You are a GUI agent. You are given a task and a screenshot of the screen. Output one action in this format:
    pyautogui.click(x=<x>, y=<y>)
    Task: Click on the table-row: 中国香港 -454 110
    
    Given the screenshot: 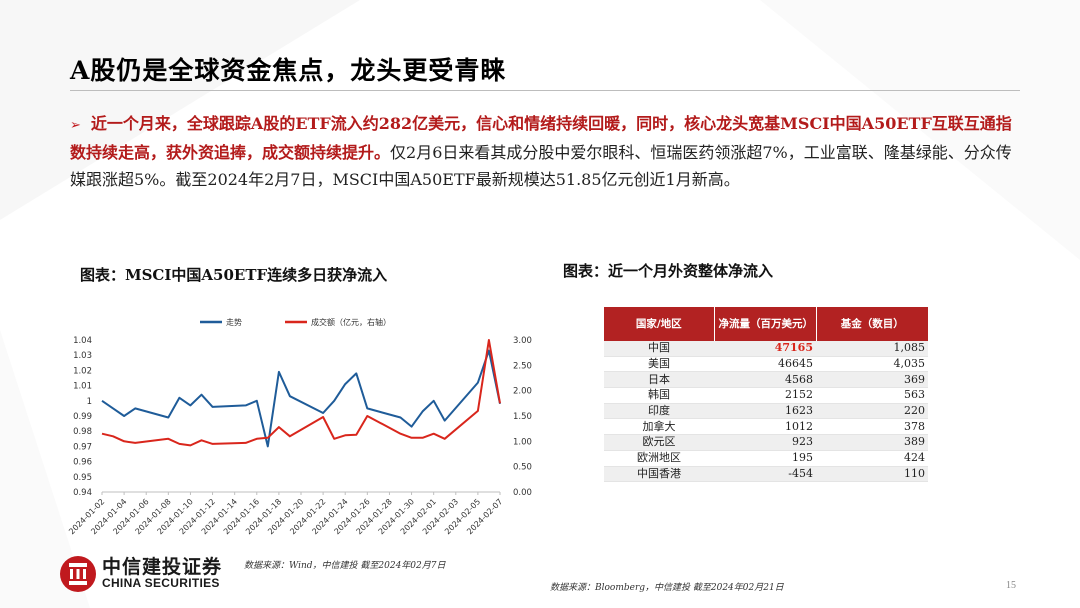 What is the action you would take?
    pyautogui.click(x=766, y=474)
    